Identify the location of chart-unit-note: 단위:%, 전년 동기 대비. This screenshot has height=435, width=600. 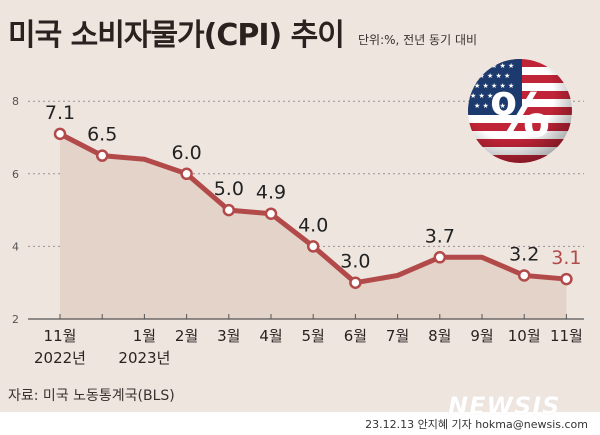
(418, 40).